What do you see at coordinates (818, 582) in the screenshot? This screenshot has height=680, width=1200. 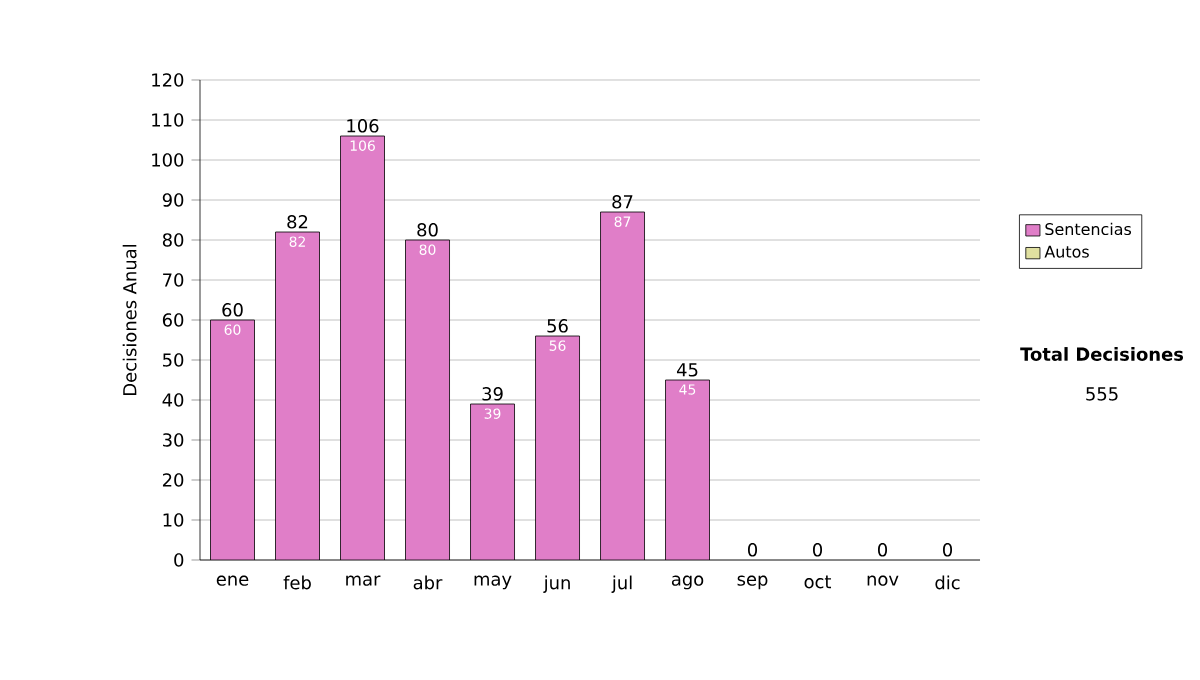 I see `x-tick-label: oct` at bounding box center [818, 582].